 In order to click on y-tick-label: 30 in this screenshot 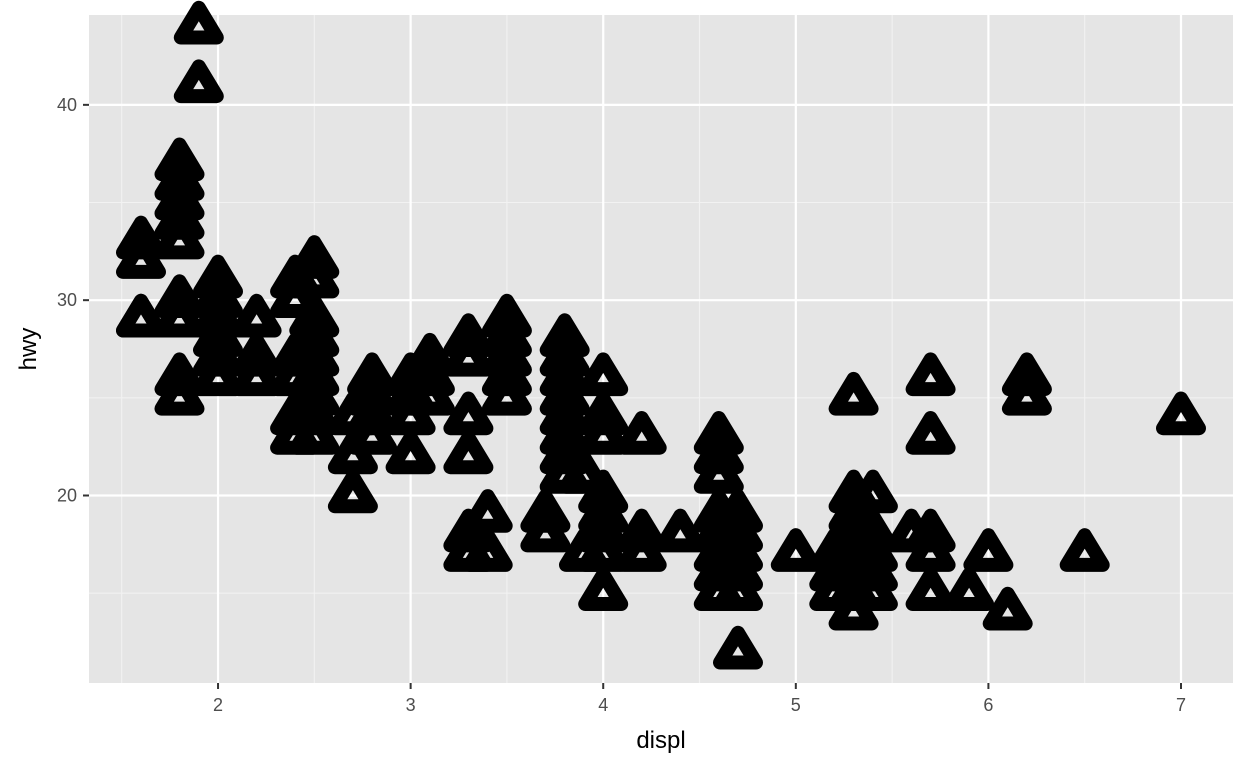, I will do `click(67, 300)`.